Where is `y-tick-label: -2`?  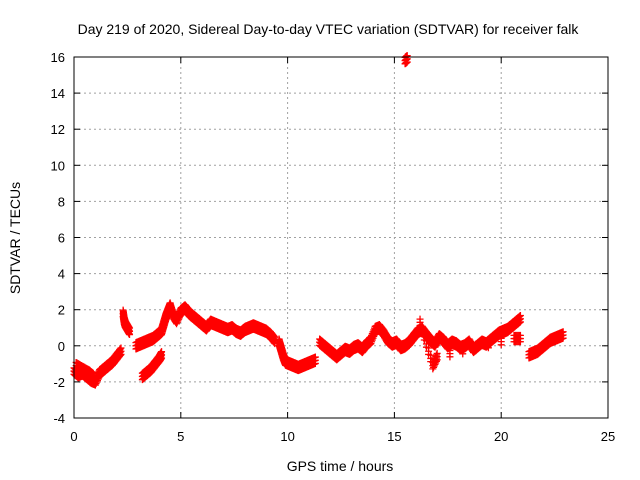
y-tick-label: -2 is located at coordinates (59, 382).